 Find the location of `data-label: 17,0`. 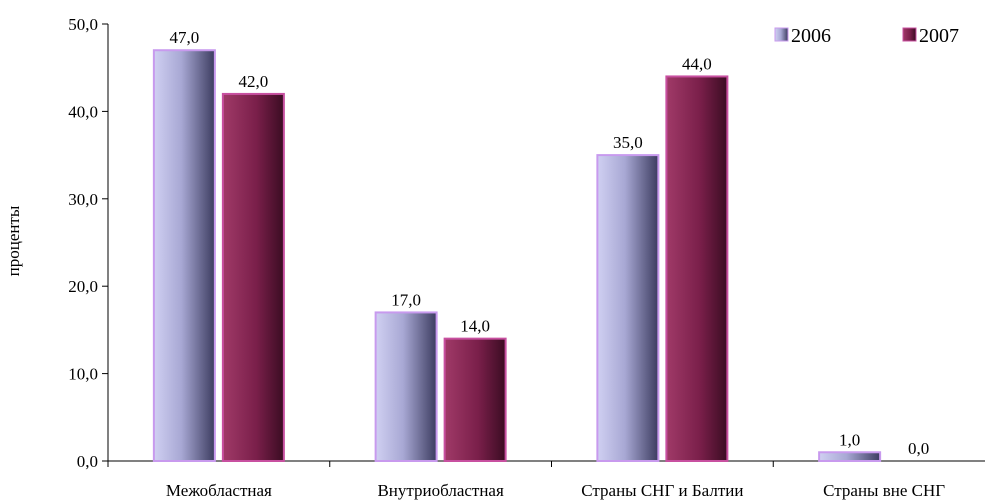

data-label: 17,0 is located at coordinates (406, 299).